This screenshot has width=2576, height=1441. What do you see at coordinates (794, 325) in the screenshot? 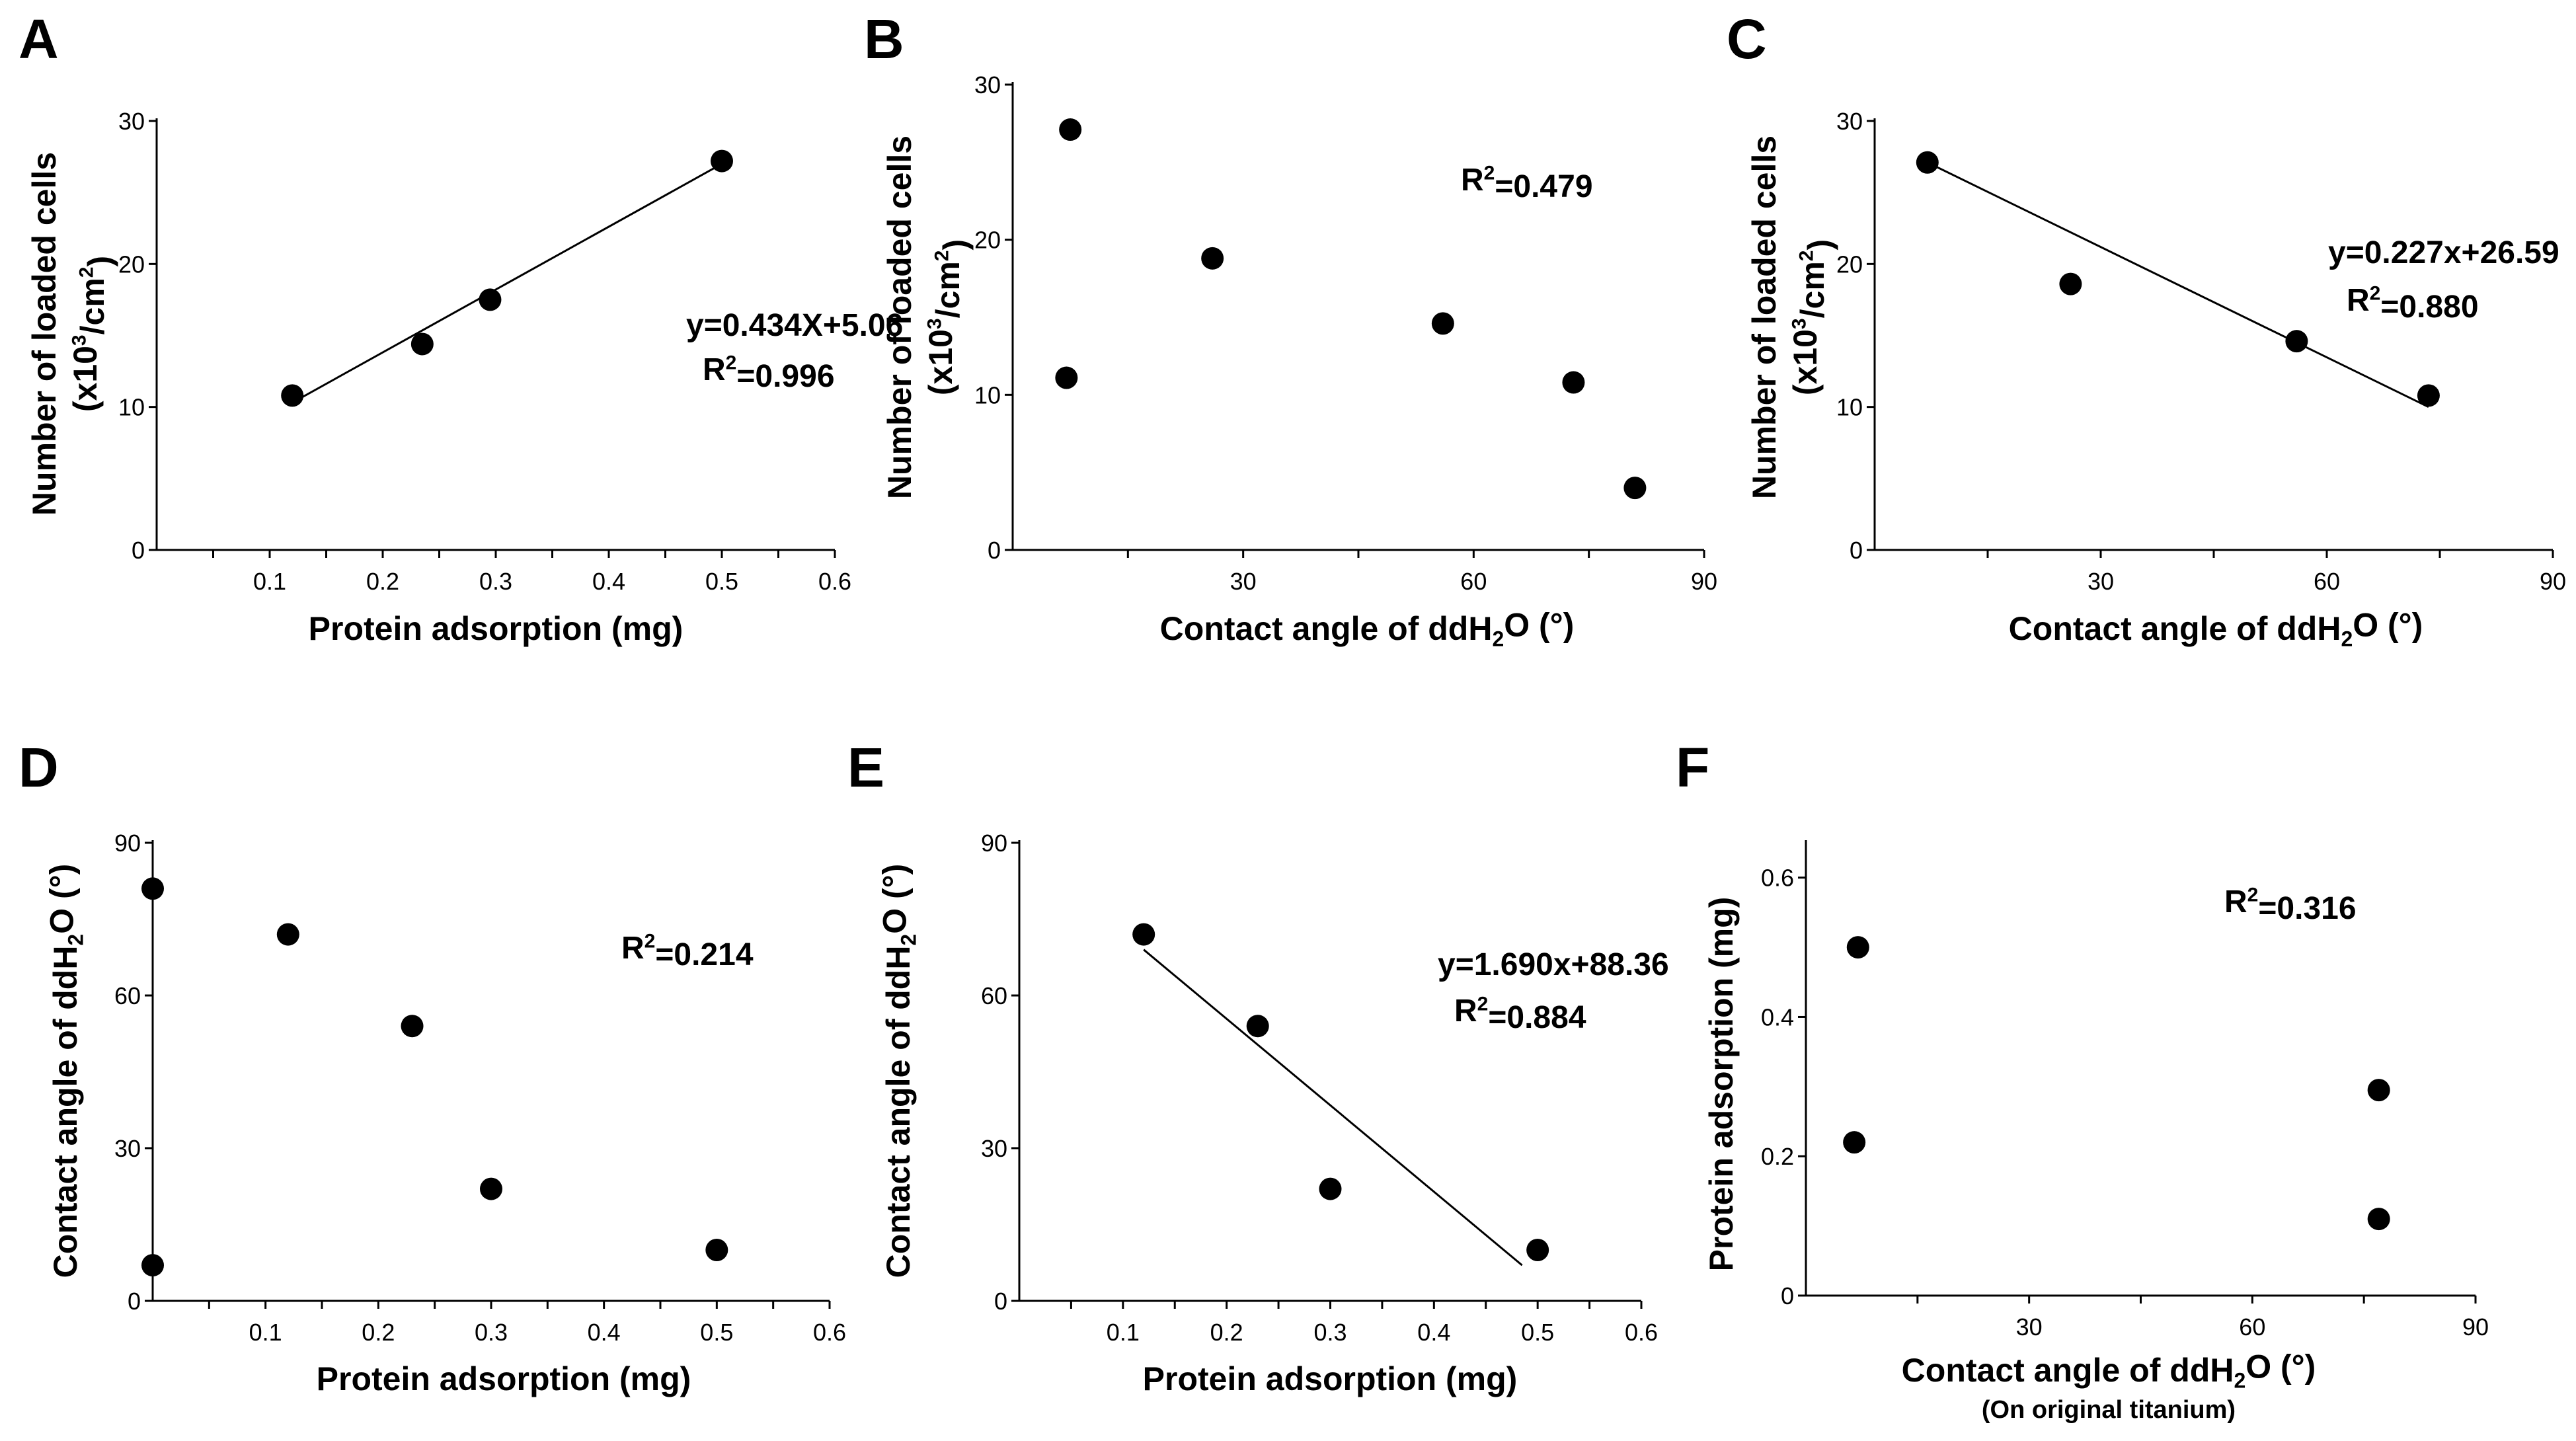
I see `equation-label: y=0.434X+5.06` at bounding box center [794, 325].